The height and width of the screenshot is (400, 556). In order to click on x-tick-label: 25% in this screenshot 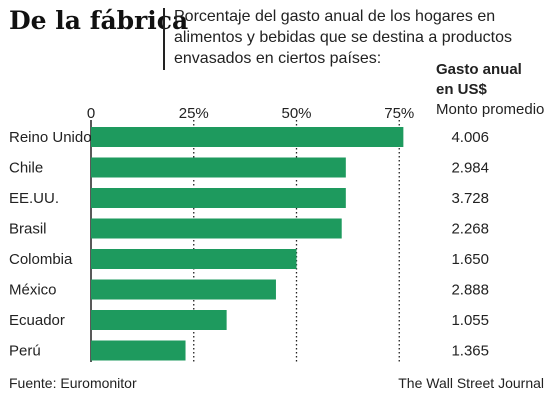, I will do `click(194, 113)`.